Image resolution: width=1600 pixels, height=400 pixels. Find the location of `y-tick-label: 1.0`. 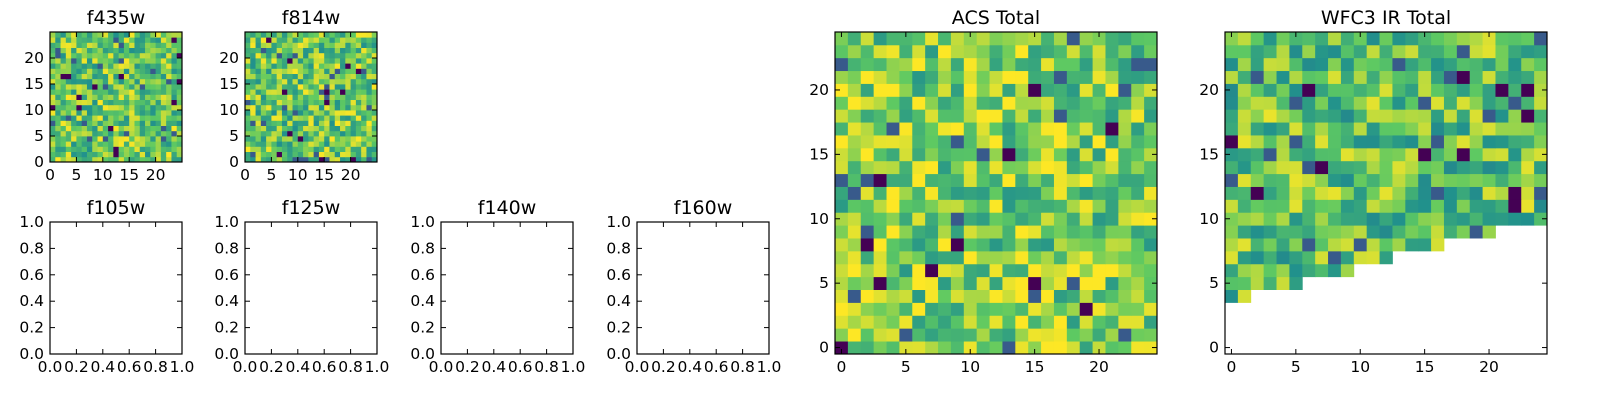

y-tick-label: 1.0 is located at coordinates (31, 222).